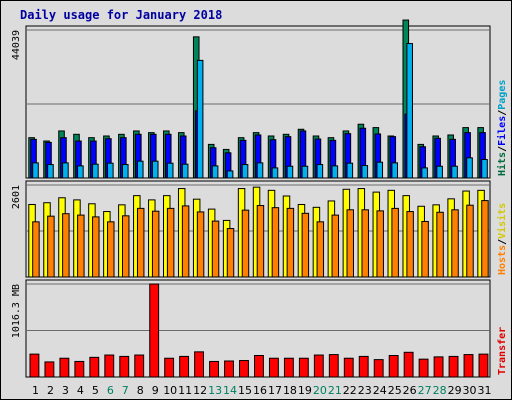 This screenshot has width=512, height=400. What do you see at coordinates (140, 390) in the screenshot?
I see `x-tick-label-day-8: 8` at bounding box center [140, 390].